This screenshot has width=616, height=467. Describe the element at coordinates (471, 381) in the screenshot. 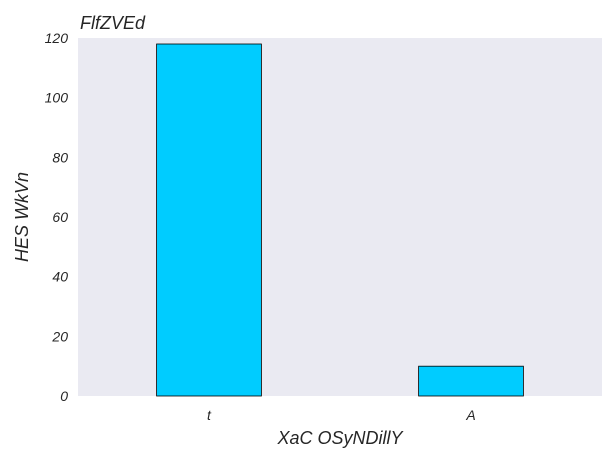

I see `bar-A` at that location.